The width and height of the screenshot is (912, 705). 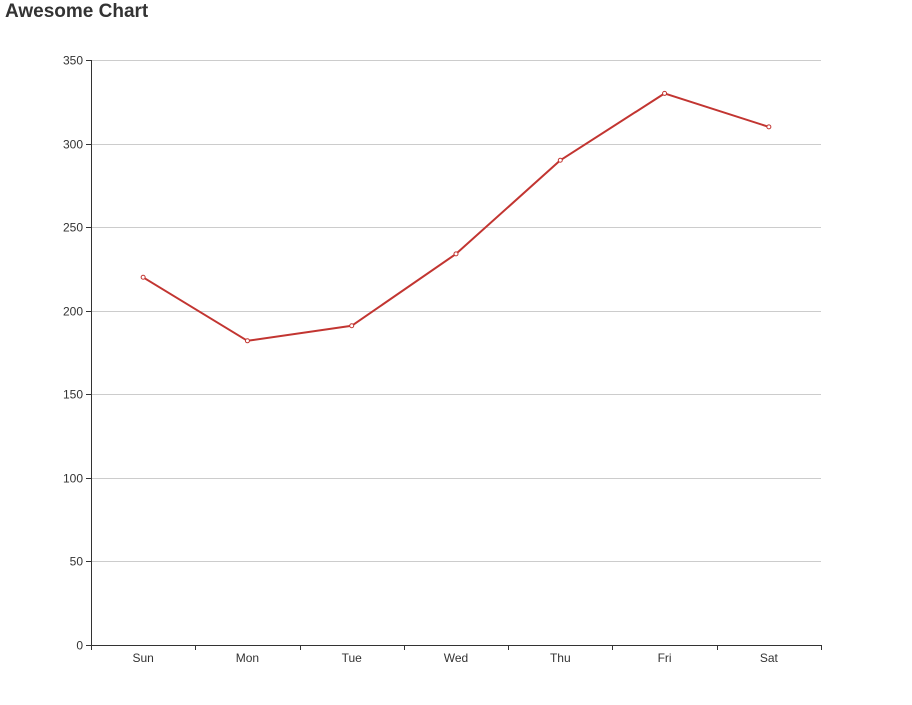 What do you see at coordinates (142, 658) in the screenshot?
I see `x-tick-label: Sun` at bounding box center [142, 658].